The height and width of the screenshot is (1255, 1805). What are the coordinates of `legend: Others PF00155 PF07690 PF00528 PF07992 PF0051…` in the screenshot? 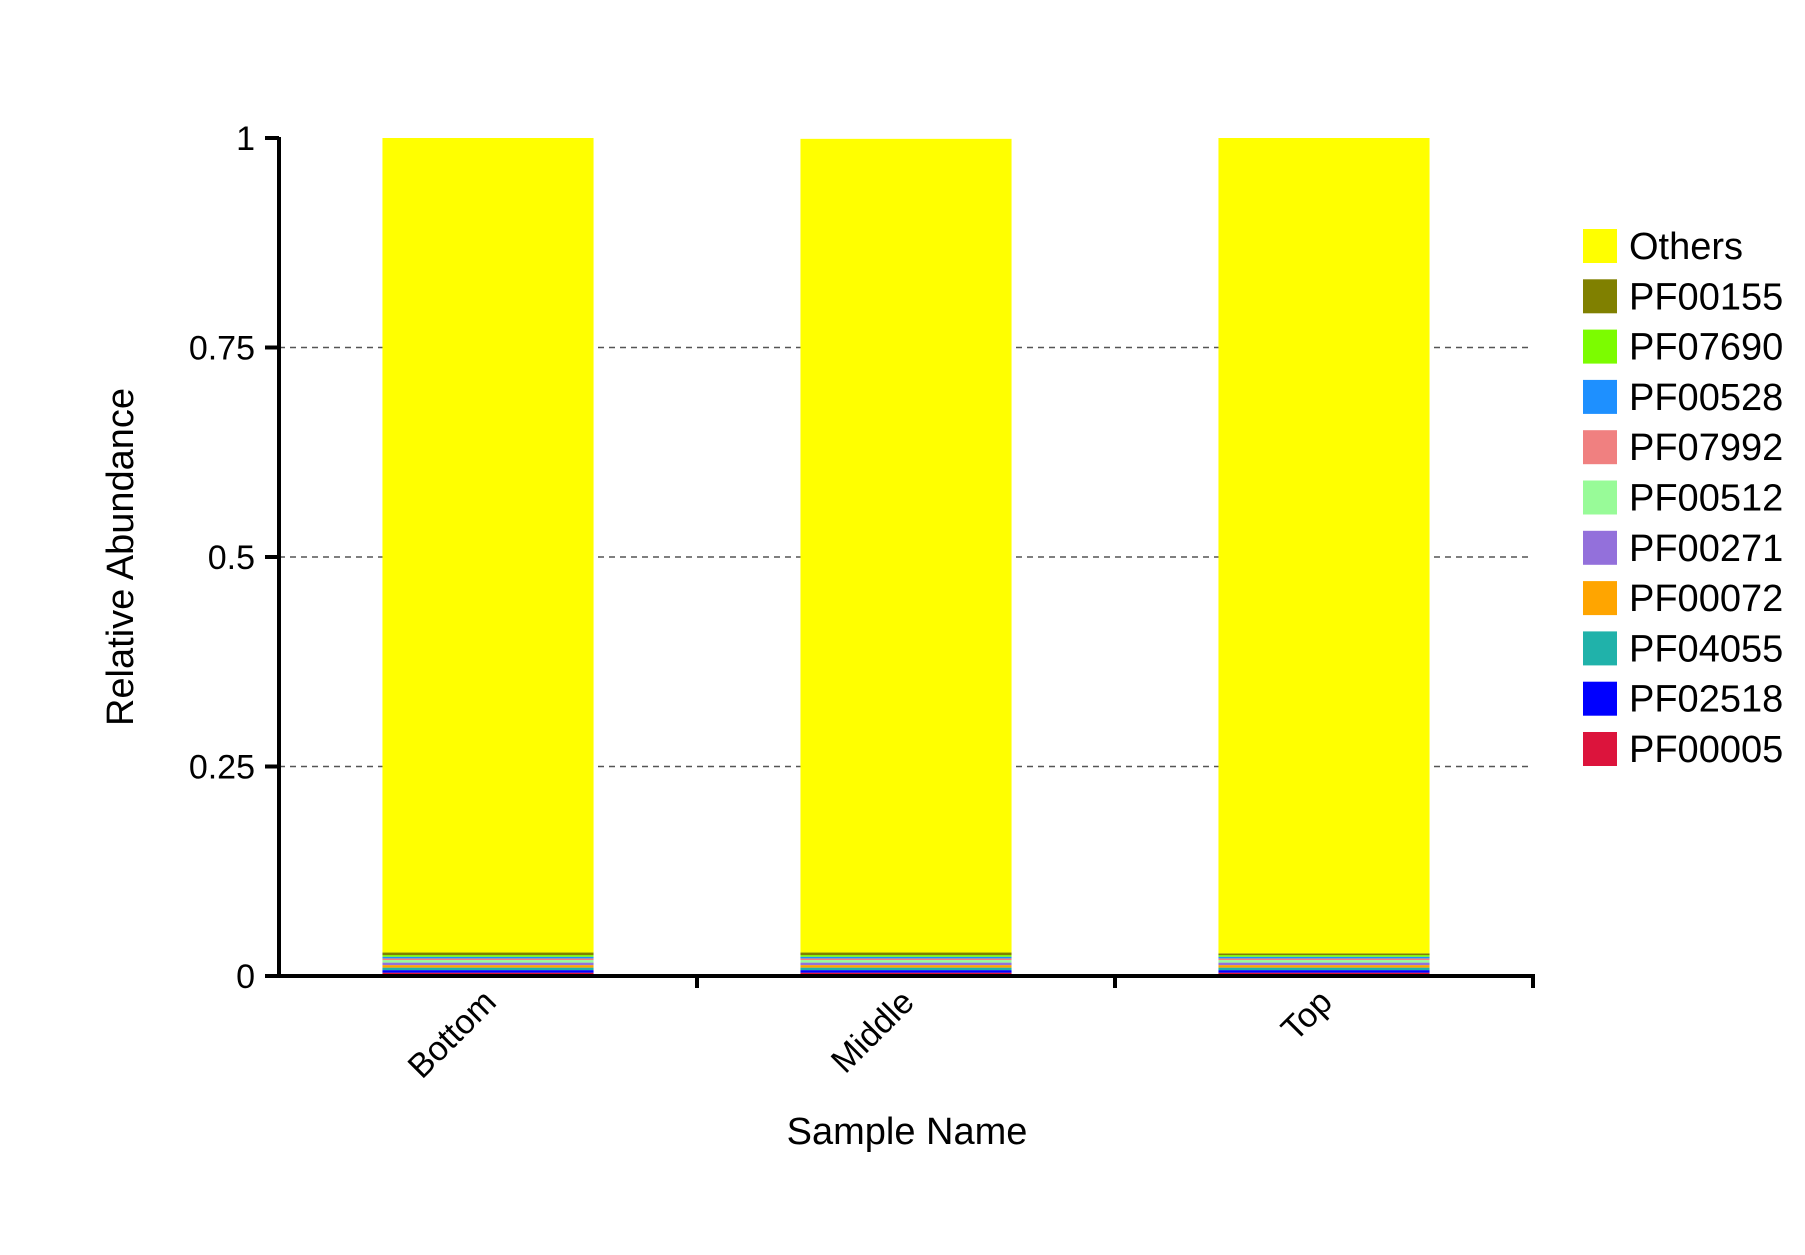 It's located at (1683, 498).